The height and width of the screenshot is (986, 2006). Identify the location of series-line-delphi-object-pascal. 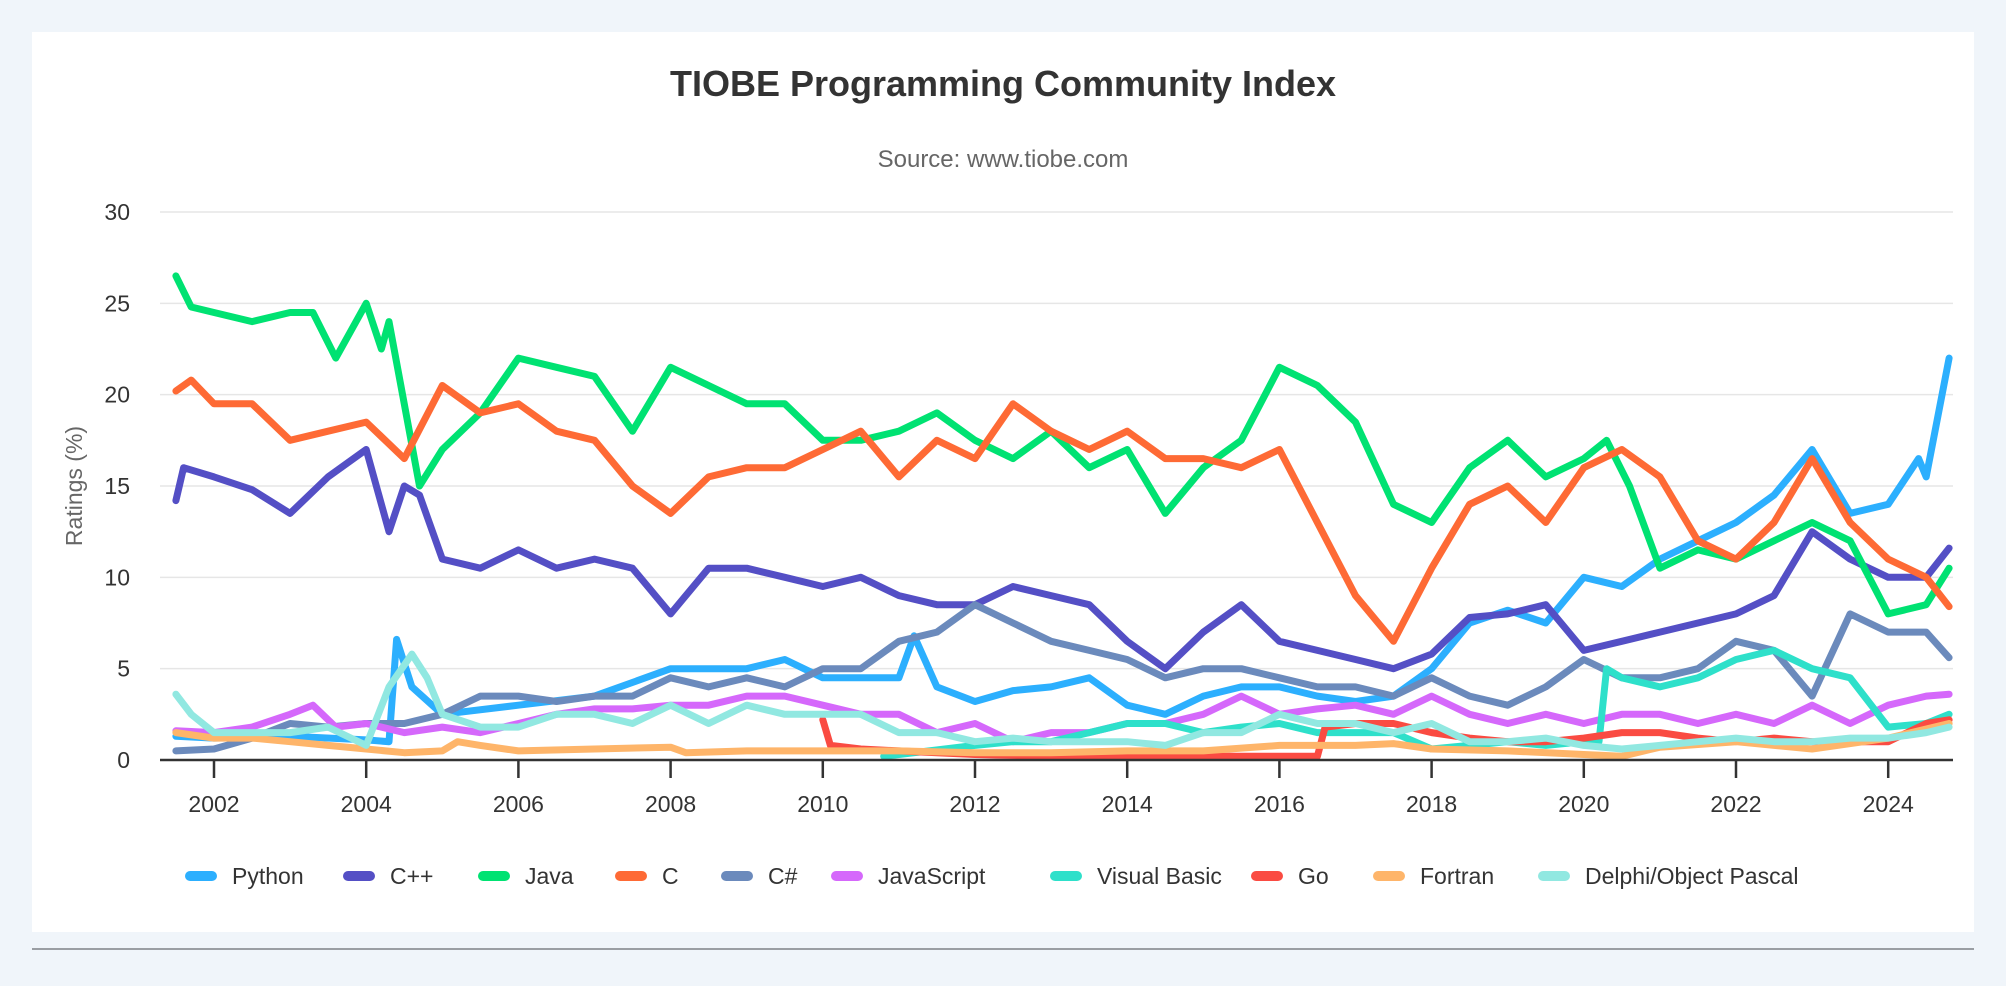
(1062, 701).